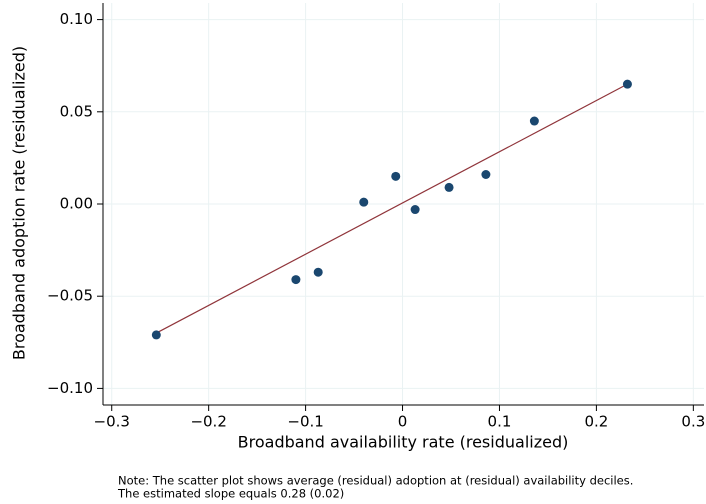 The image size is (706, 504). What do you see at coordinates (230, 494) in the screenshot?
I see `note: The estimated slope equals 0.28 (0.02)` at bounding box center [230, 494].